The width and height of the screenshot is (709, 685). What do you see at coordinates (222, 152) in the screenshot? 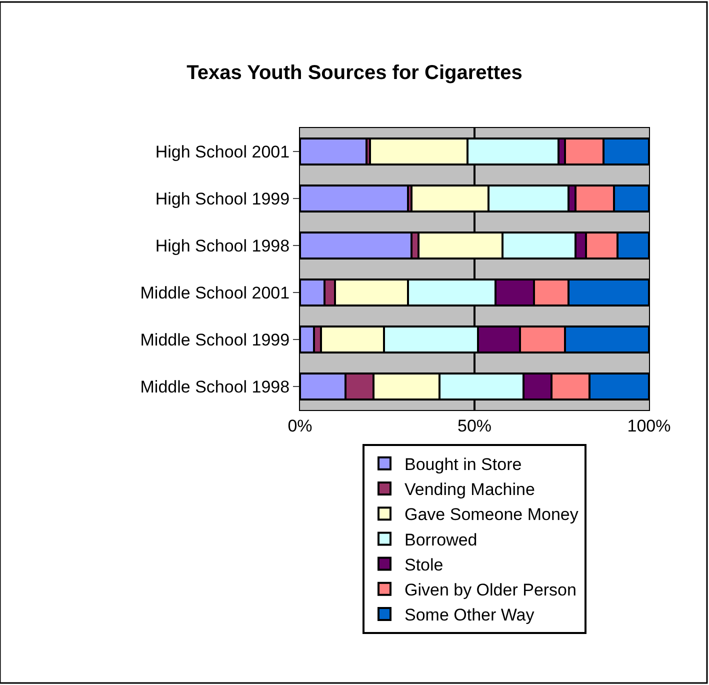
I see `y-tick-label: High School 2001` at bounding box center [222, 152].